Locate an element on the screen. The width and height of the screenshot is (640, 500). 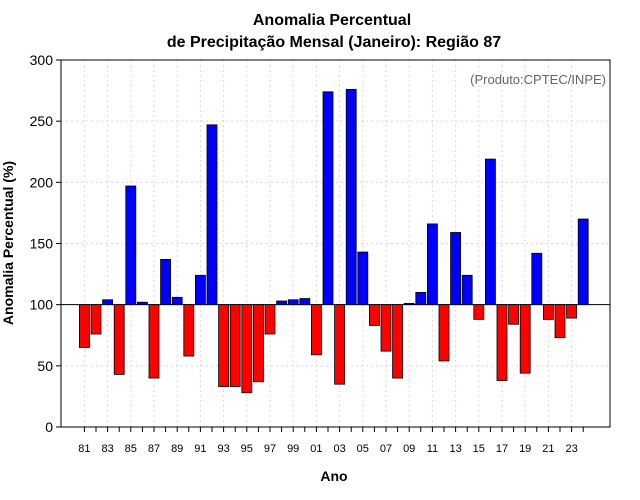
bar-2009 is located at coordinates (409, 304).